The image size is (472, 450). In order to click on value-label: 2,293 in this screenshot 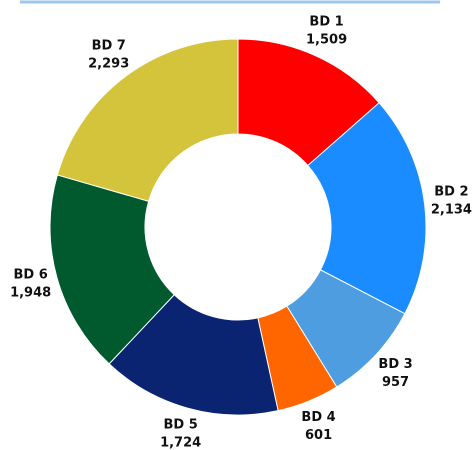, I will do `click(108, 64)`.